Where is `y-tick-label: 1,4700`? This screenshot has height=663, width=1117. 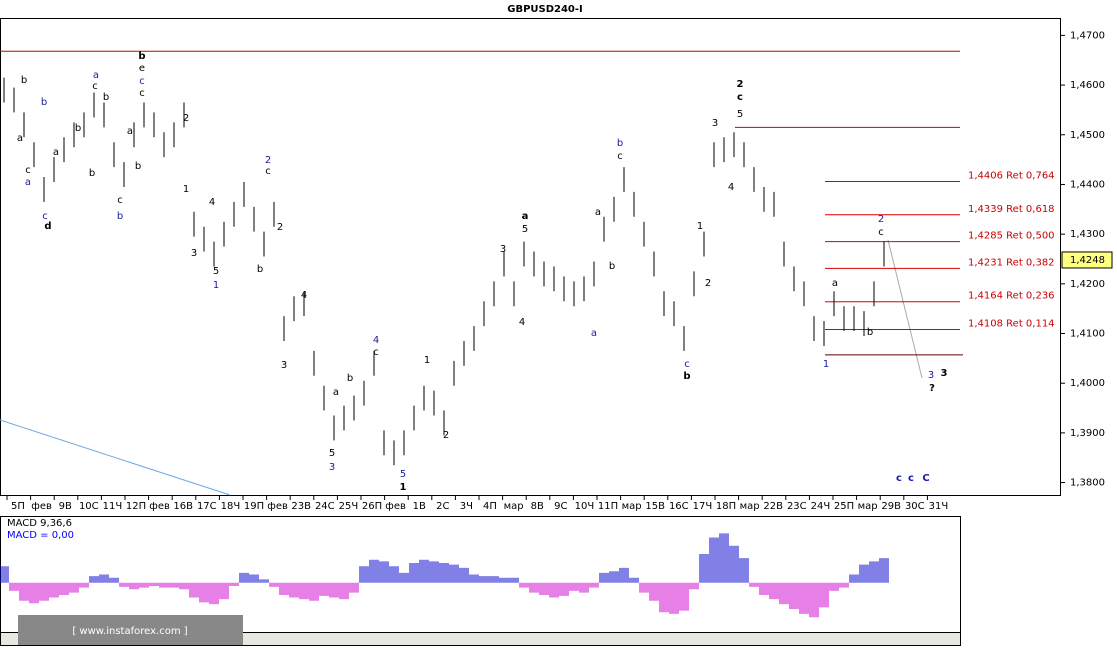
y-tick-label: 1,4700 is located at coordinates (1087, 35).